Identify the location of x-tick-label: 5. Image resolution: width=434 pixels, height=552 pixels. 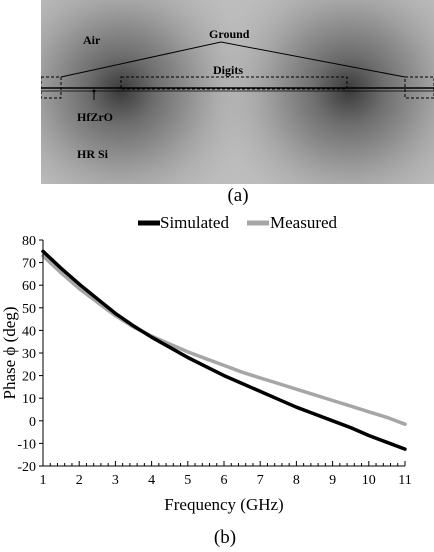
(187, 480).